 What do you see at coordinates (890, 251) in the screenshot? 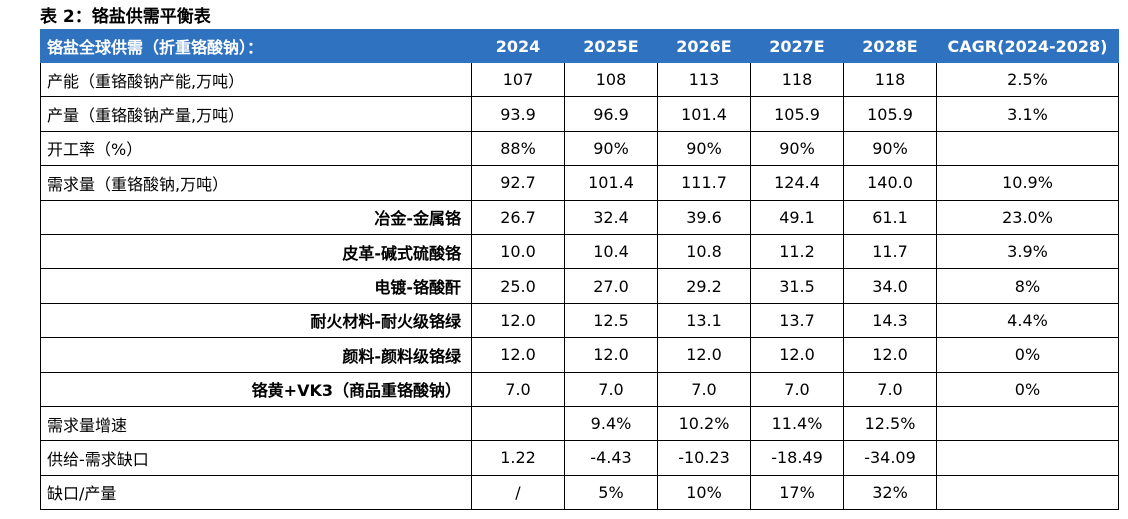
I see `cell: 11.7` at bounding box center [890, 251].